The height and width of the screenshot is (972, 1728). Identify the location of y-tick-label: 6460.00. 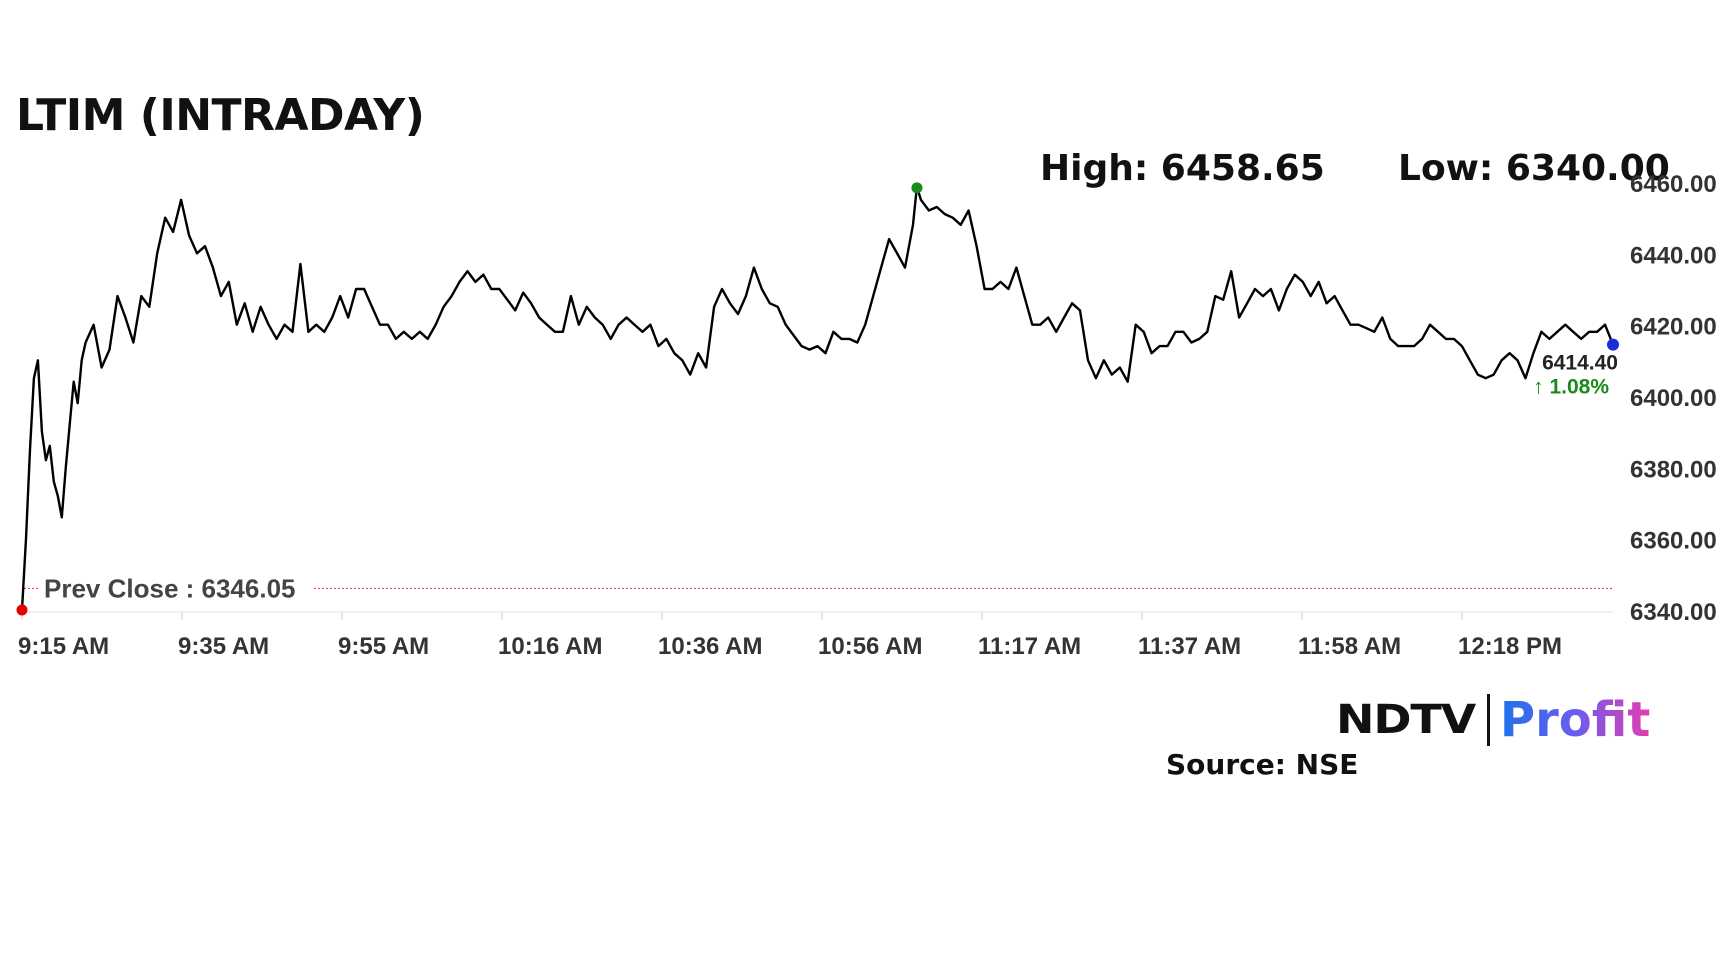
(1673, 184).